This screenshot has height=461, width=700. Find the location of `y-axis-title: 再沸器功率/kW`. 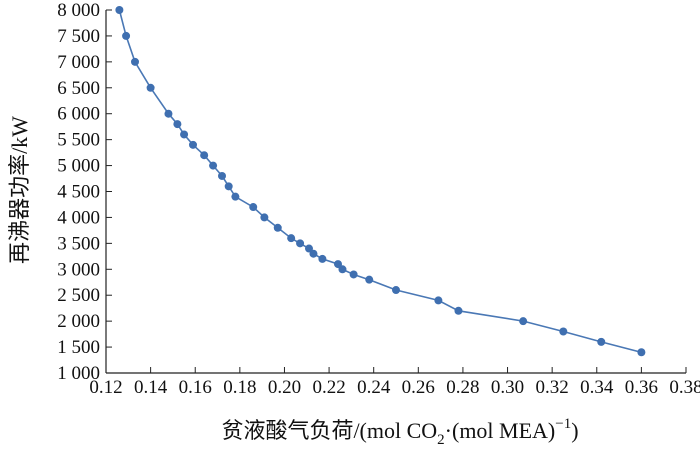

y-axis-title: 再沸器功率/kW is located at coordinates (19, 190).